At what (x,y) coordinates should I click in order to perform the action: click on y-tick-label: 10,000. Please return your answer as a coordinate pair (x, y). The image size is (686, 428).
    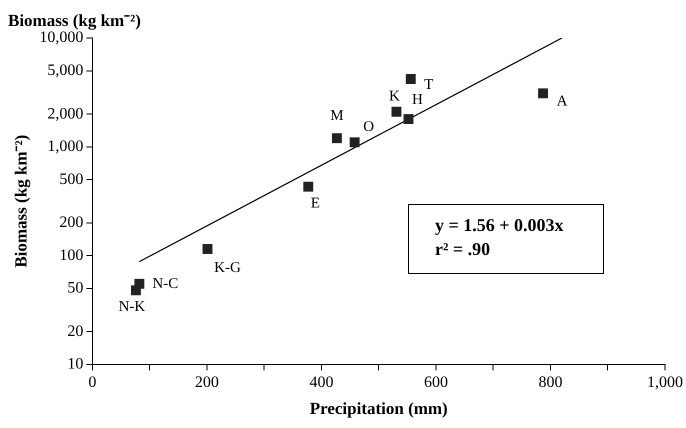
    Looking at the image, I should click on (61, 37).